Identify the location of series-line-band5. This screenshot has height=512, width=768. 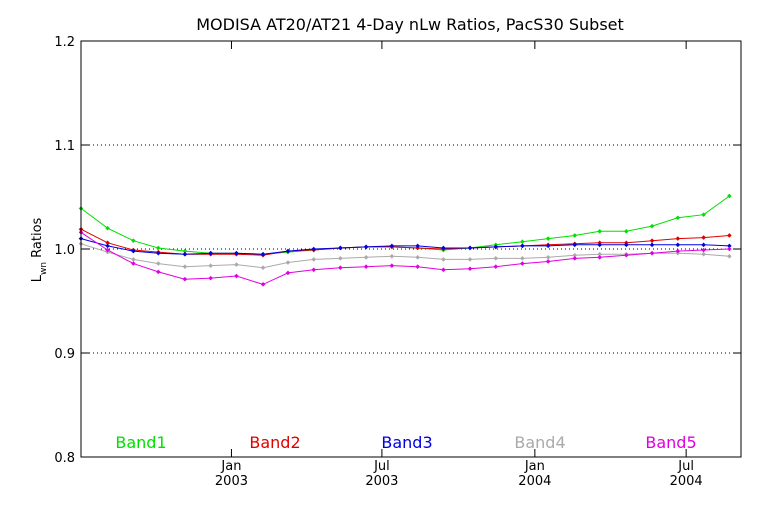
(405, 258).